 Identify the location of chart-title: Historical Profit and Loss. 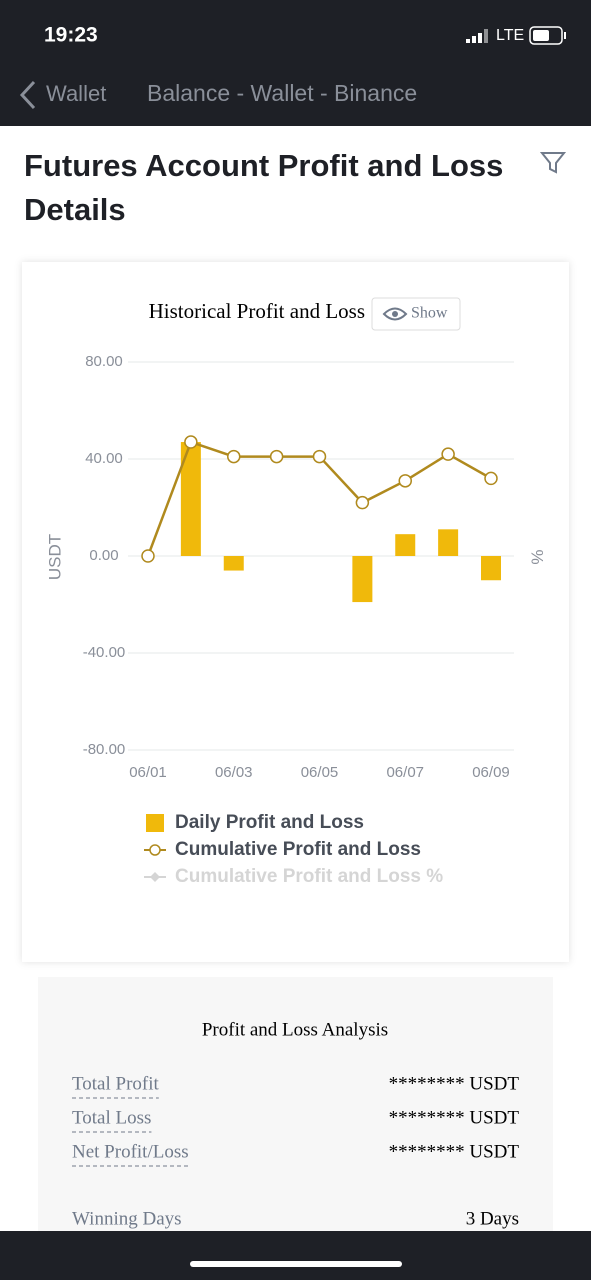
(257, 311).